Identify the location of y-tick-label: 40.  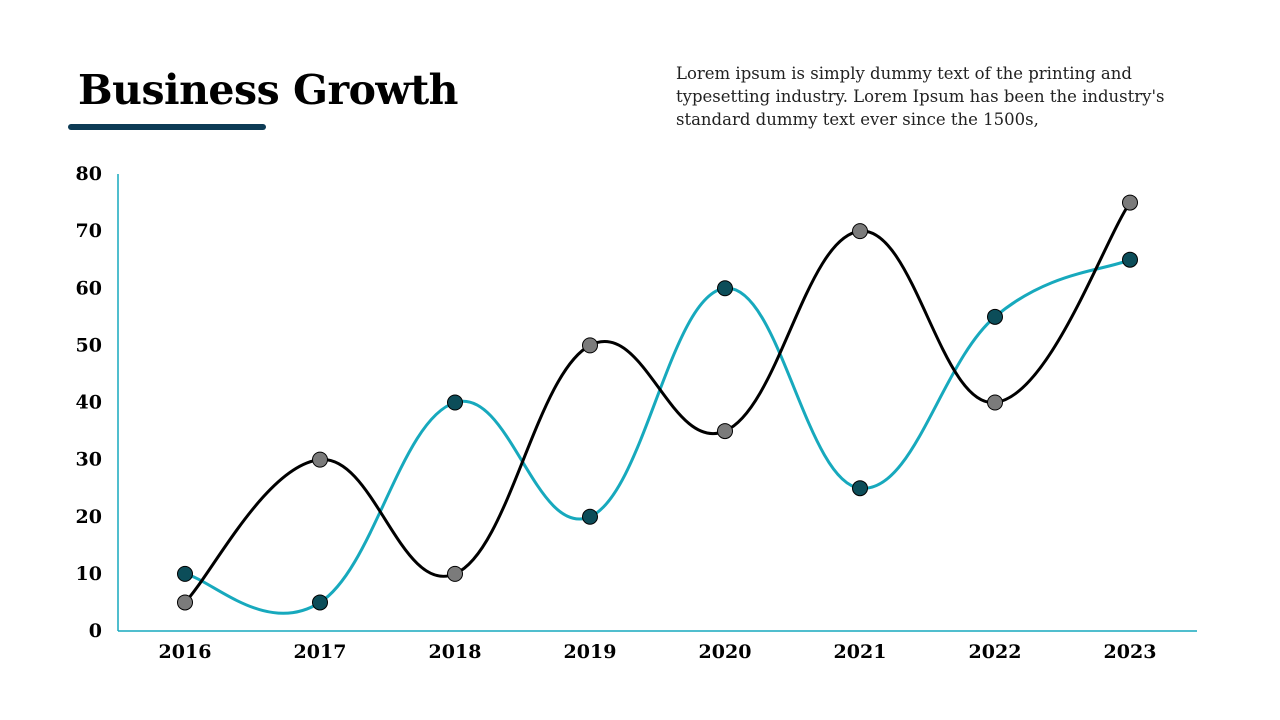
(89, 403).